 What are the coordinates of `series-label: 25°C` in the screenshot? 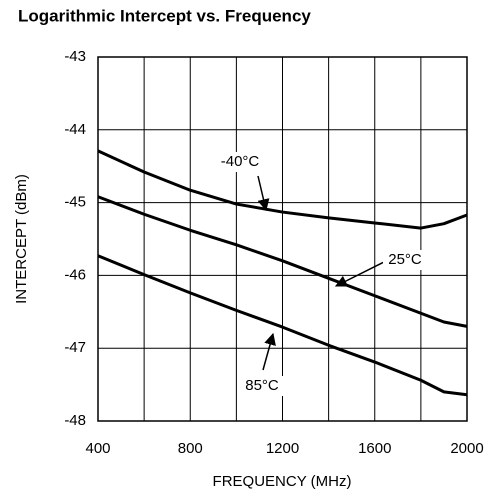 It's located at (405, 259).